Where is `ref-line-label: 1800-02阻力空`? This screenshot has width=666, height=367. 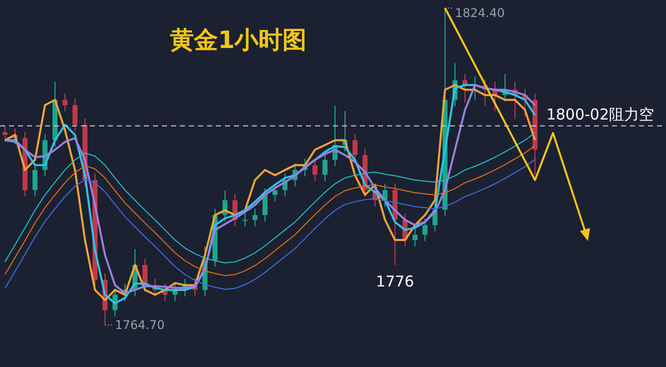 ref-line-label: 1800-02阻力空 is located at coordinates (600, 114).